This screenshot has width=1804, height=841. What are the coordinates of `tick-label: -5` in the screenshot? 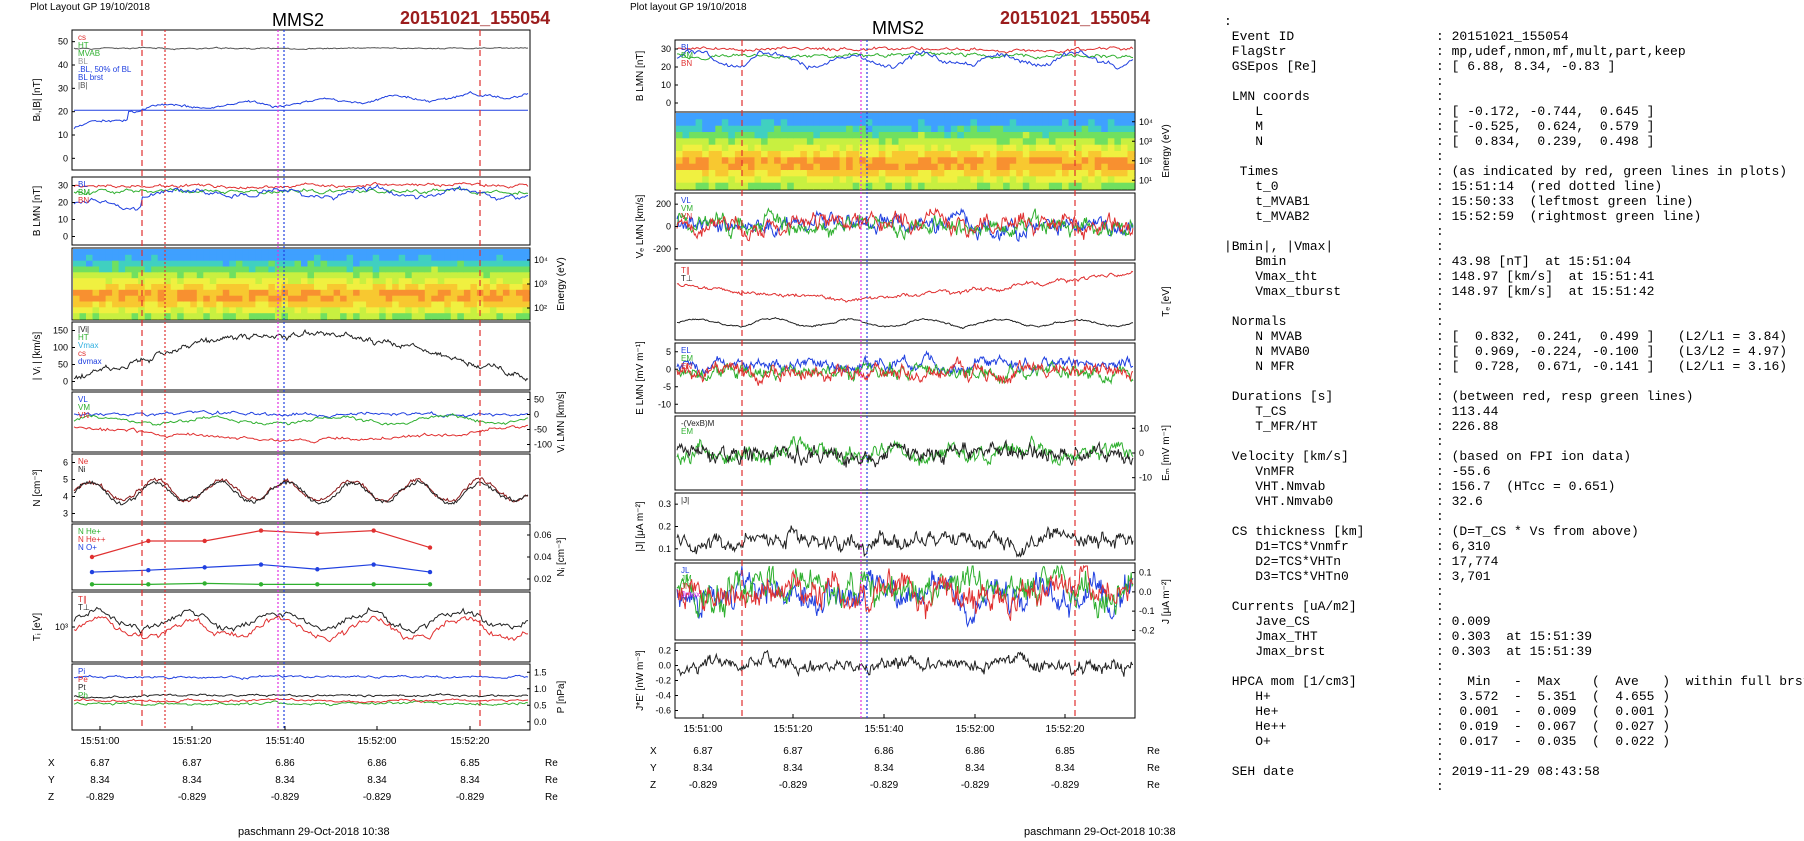 It's located at (667, 387).